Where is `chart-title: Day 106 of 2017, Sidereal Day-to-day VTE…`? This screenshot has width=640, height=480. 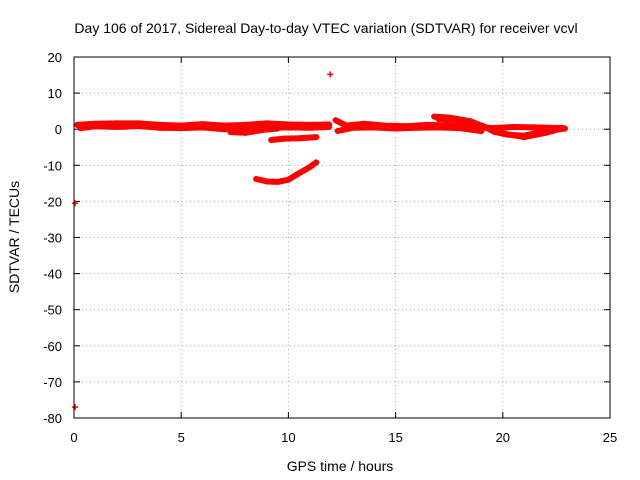
chart-title: Day 106 of 2017, Sidereal Day-to-day VTE… is located at coordinates (325, 28).